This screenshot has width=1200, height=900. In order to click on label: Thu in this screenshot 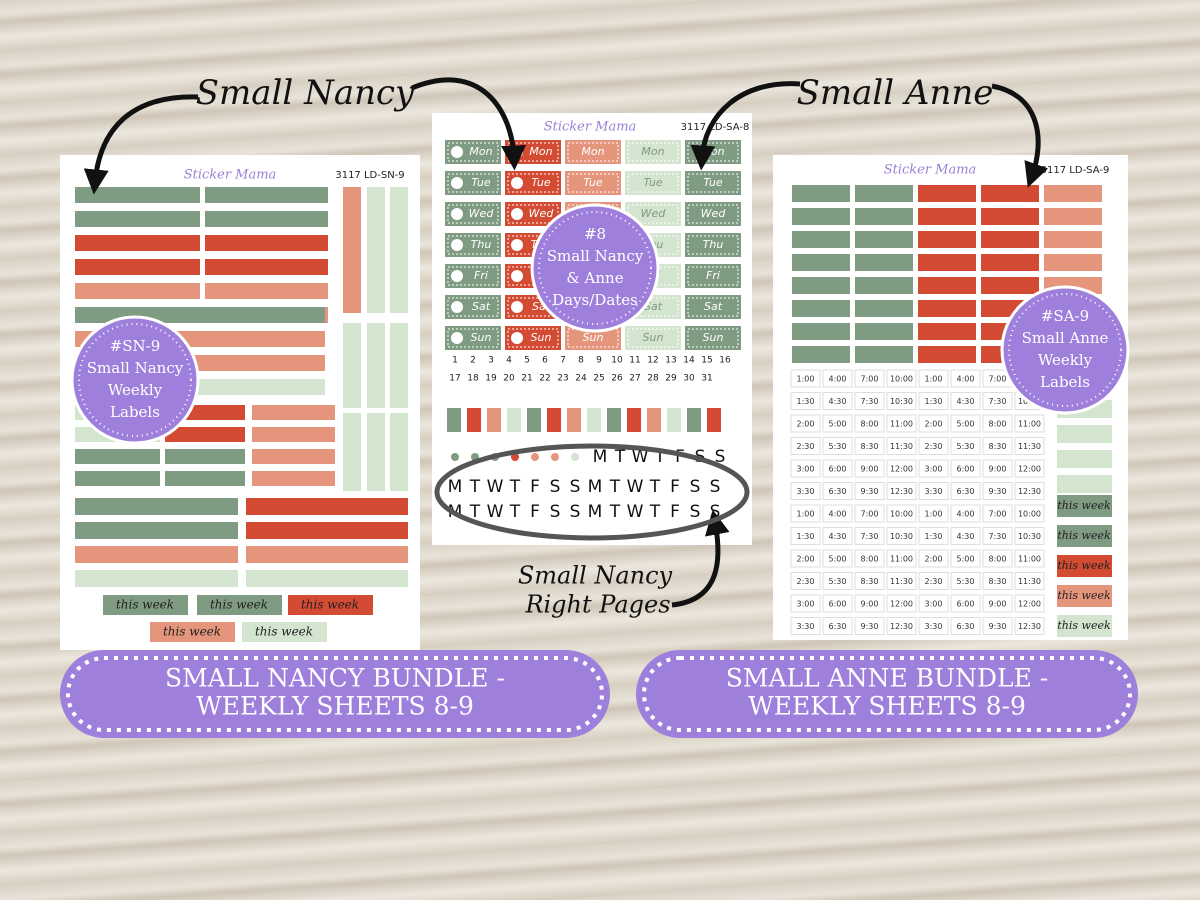, I will do `click(481, 244)`.